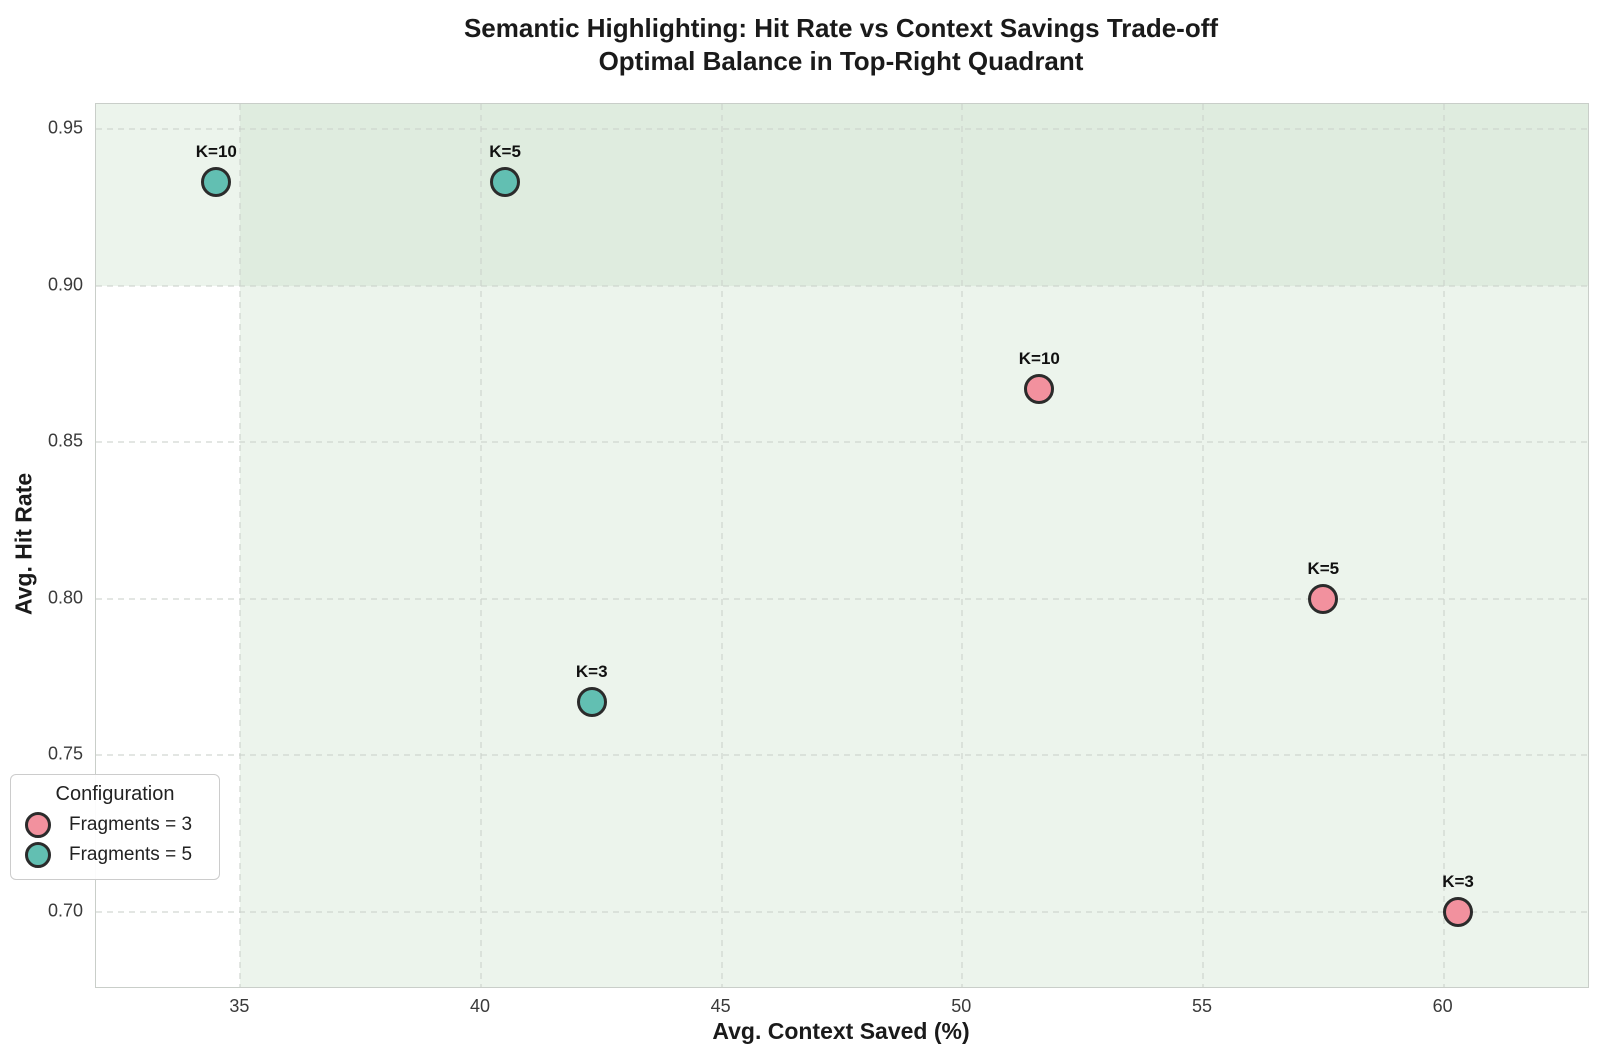 The height and width of the screenshot is (1063, 1600). What do you see at coordinates (239, 1006) in the screenshot?
I see `x-tick-35: 35` at bounding box center [239, 1006].